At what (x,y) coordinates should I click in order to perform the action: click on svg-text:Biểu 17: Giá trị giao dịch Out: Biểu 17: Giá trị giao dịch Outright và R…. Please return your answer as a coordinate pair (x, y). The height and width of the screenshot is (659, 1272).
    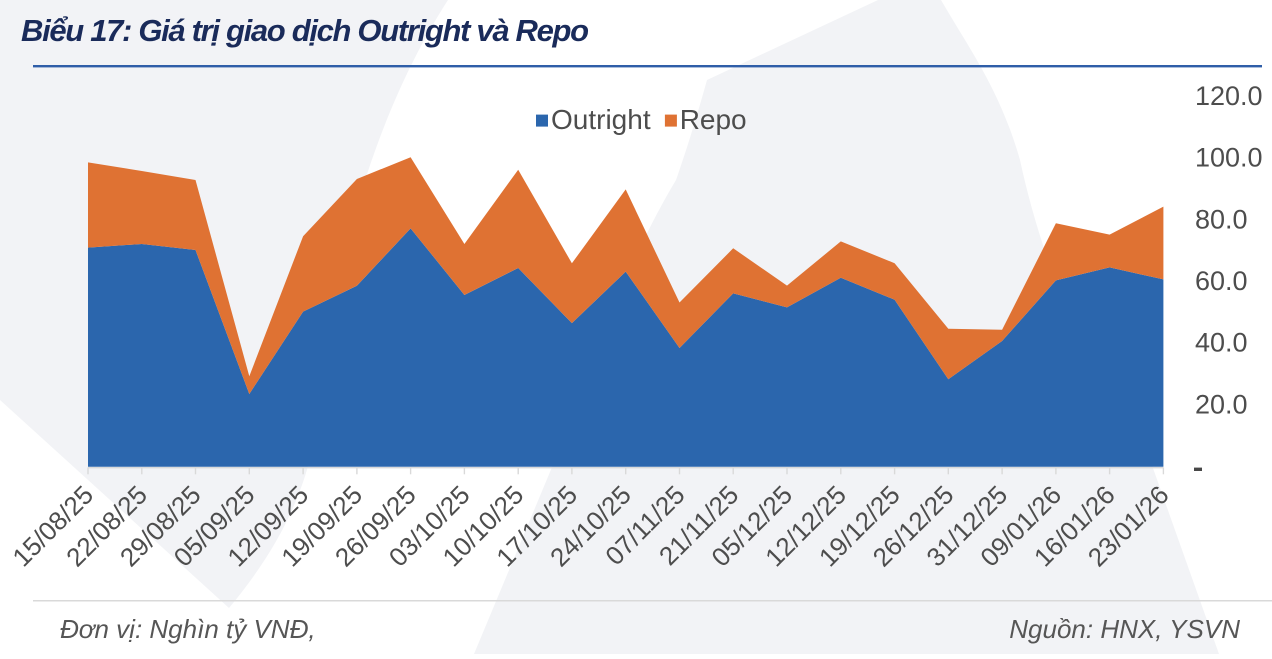
    Looking at the image, I should click on (304, 30).